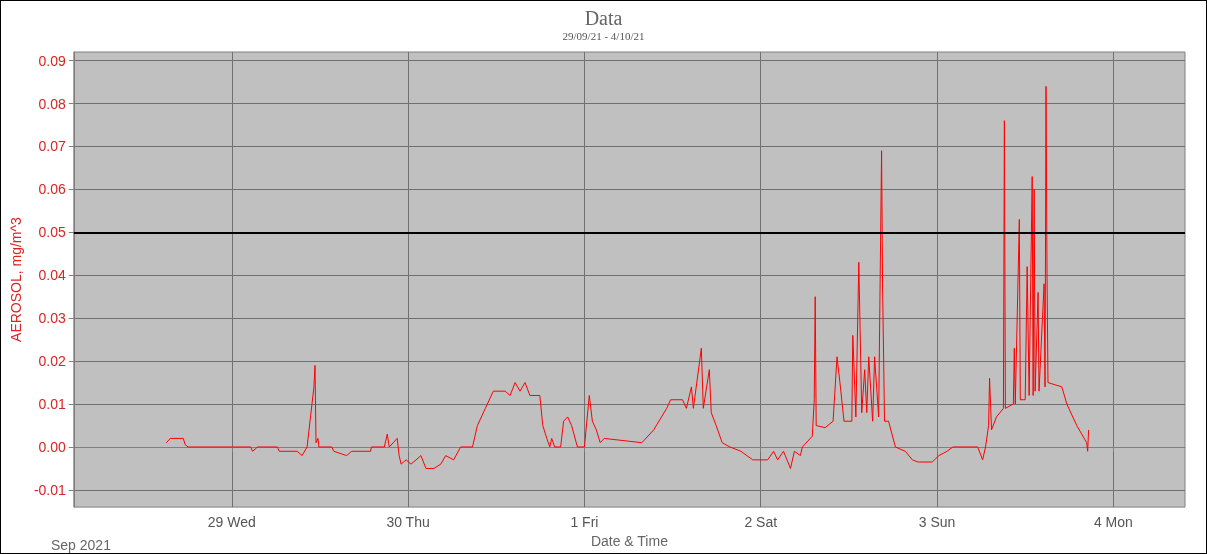 The height and width of the screenshot is (554, 1207). What do you see at coordinates (1113, 522) in the screenshot?
I see `x-tick-label: 4 Mon` at bounding box center [1113, 522].